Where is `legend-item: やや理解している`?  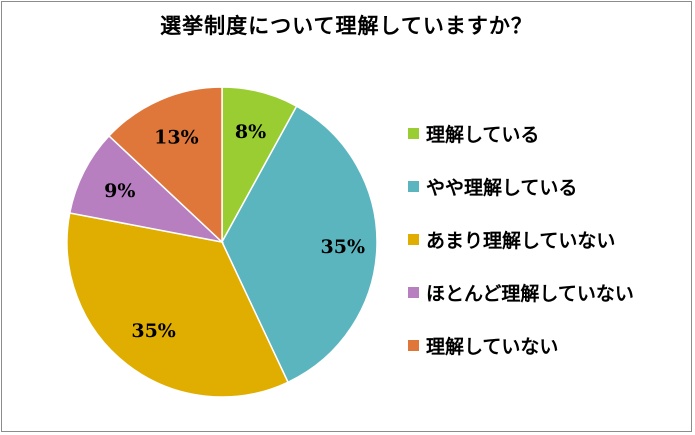
legend-item: やや理解している is located at coordinates (492, 186).